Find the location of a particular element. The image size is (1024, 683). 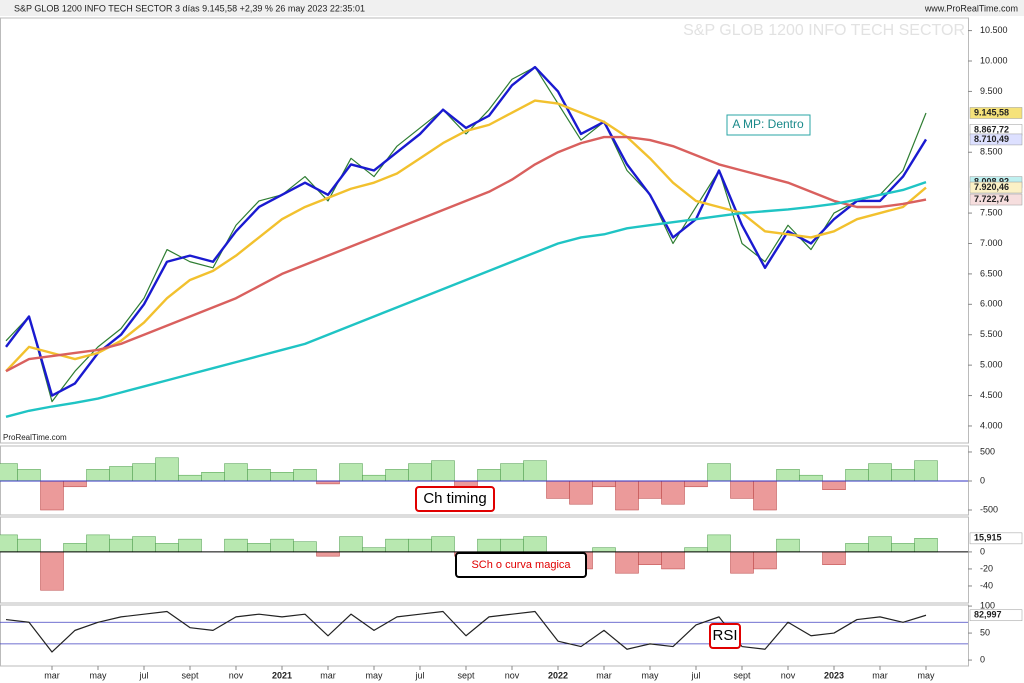

price-tag-label: 7.722,74 is located at coordinates (991, 199).